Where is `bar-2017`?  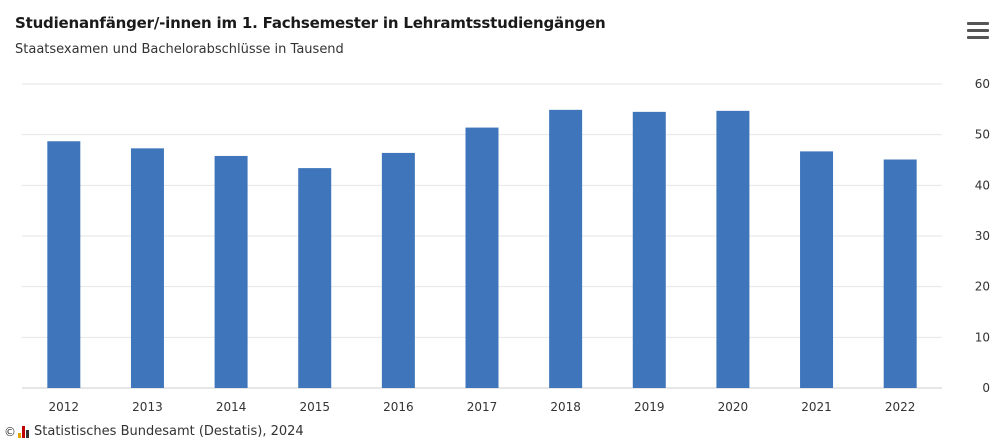
bar-2017 is located at coordinates (482, 257).